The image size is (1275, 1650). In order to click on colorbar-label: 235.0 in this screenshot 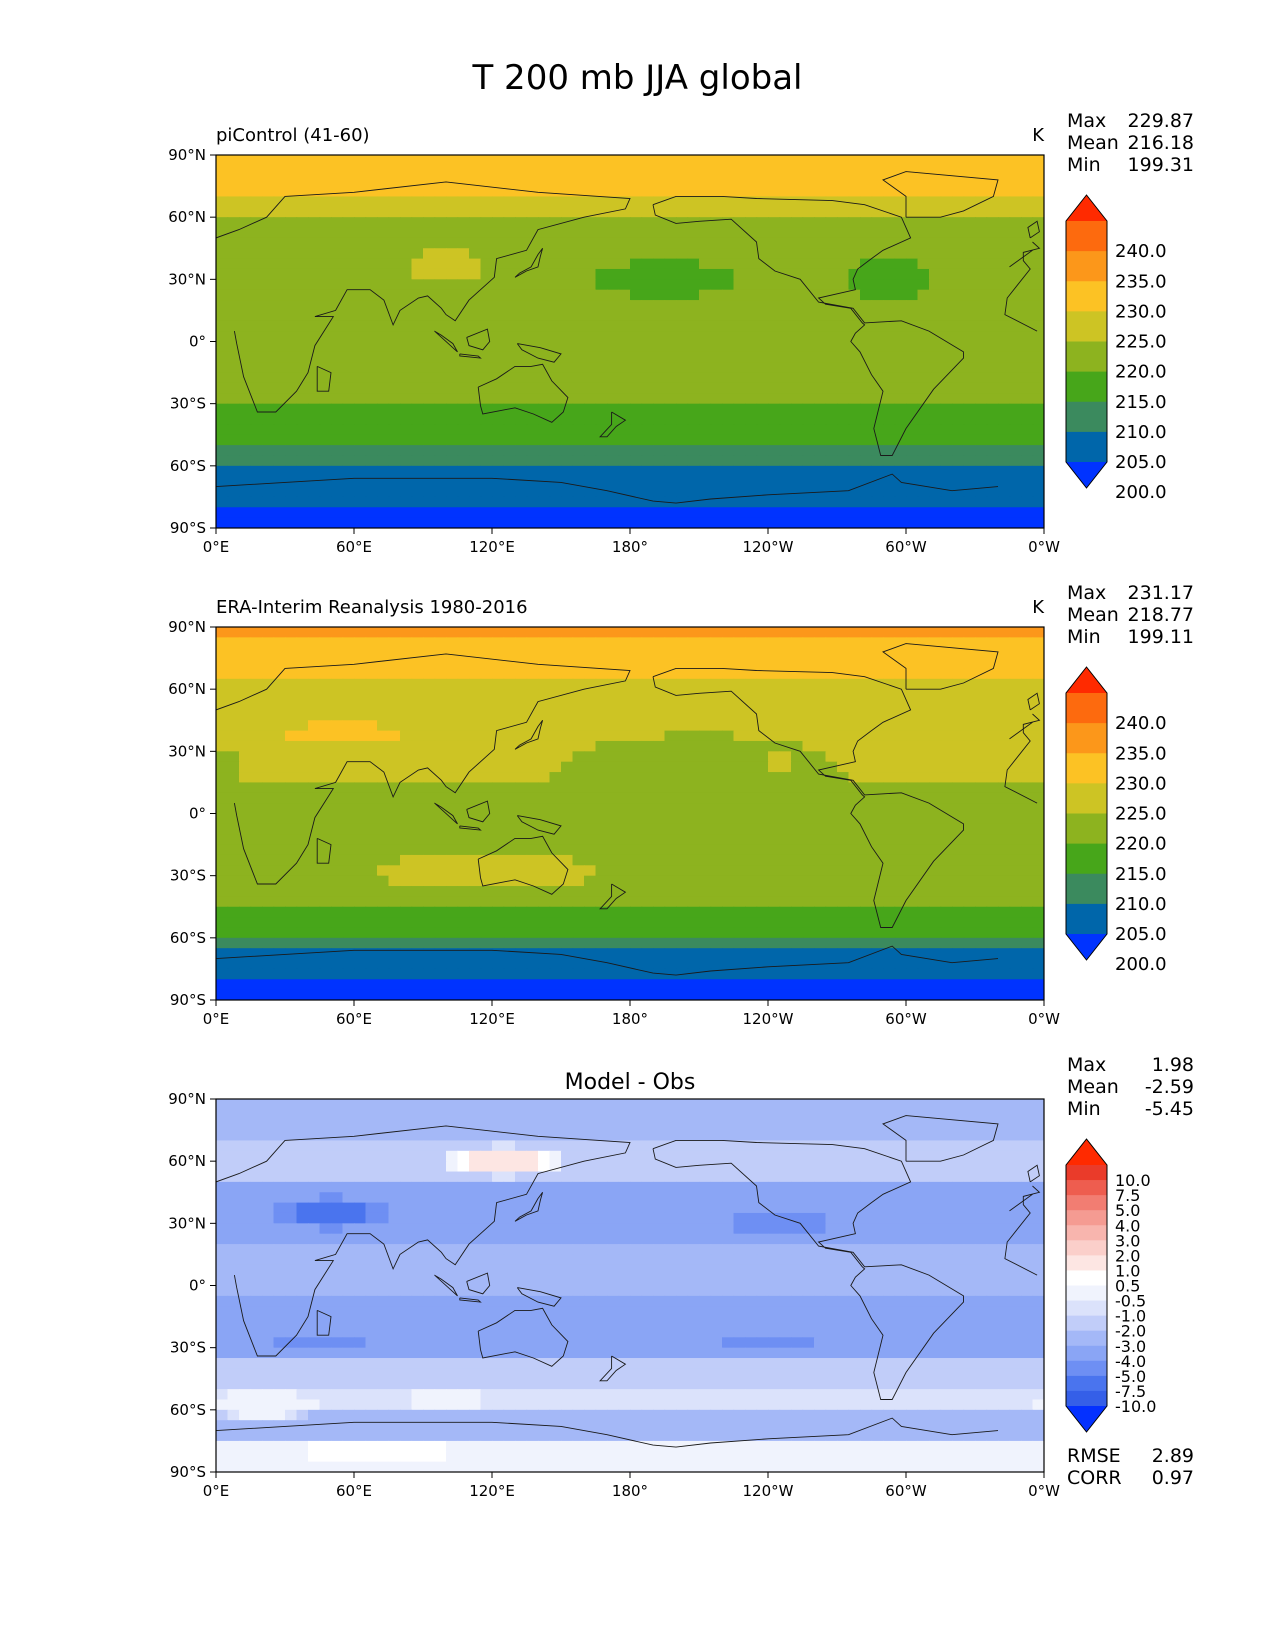, I will do `click(1141, 281)`.